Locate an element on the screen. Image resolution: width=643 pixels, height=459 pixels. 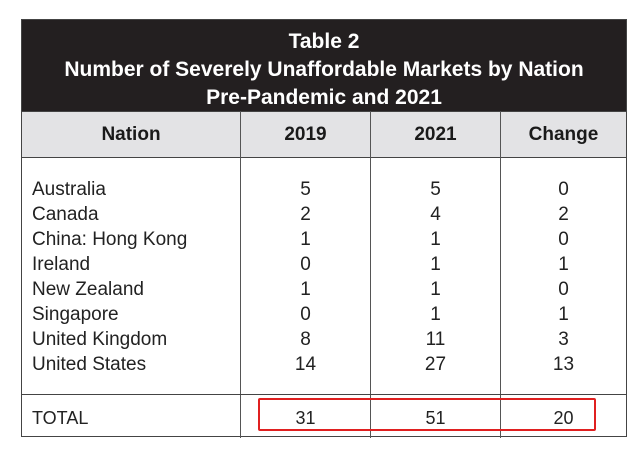
cell-nation: Ireland is located at coordinates (61, 264).